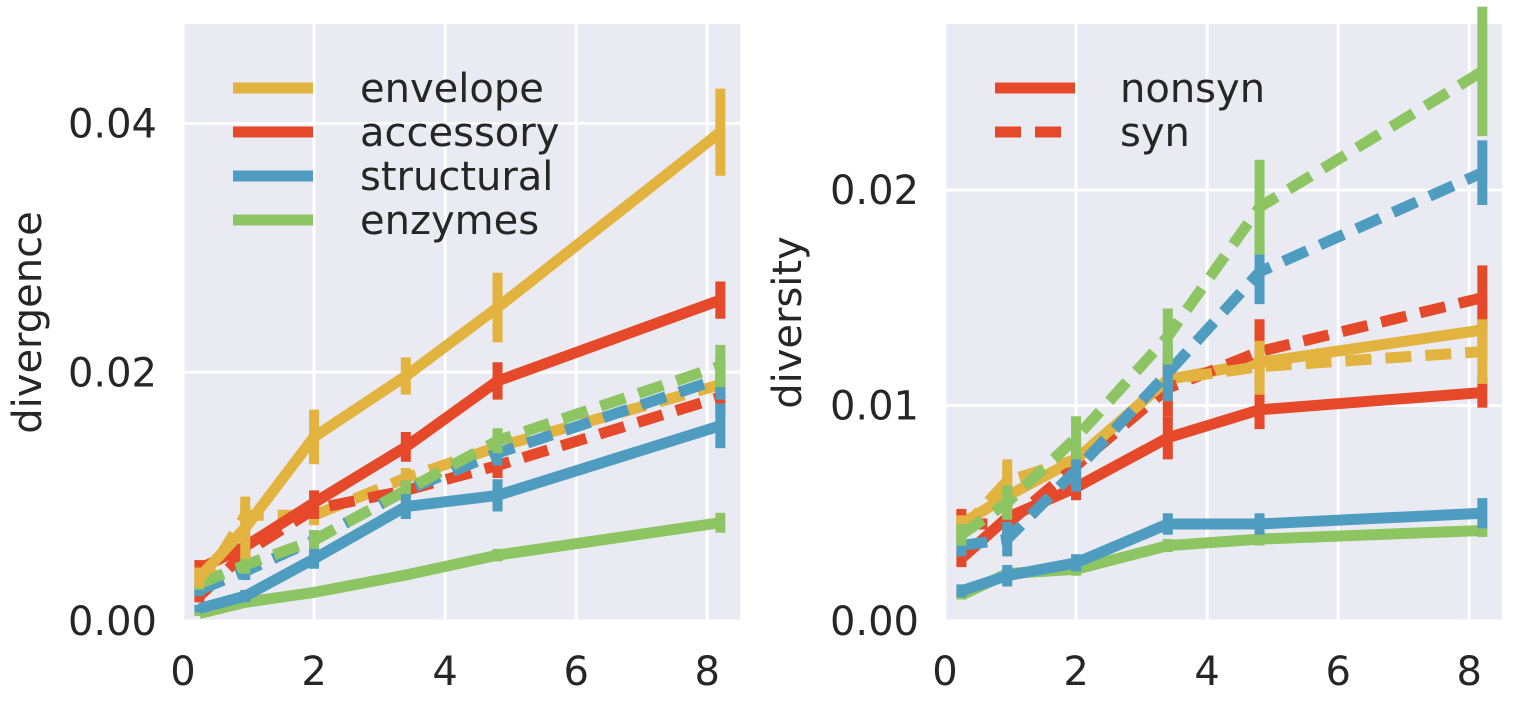  I want to click on legend-label-structural: structural, so click(456, 177).